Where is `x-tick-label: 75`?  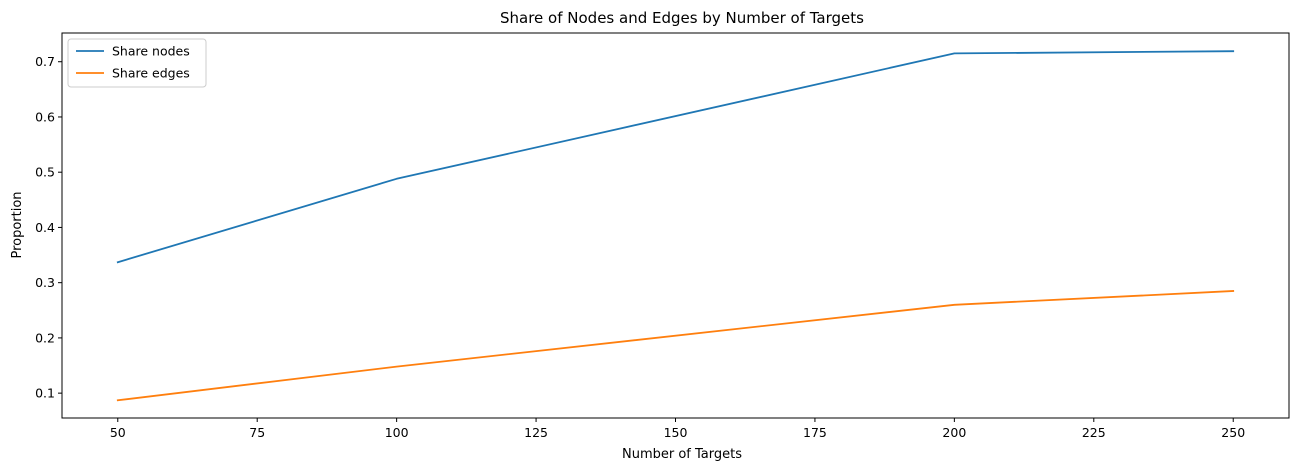 x-tick-label: 75 is located at coordinates (257, 432).